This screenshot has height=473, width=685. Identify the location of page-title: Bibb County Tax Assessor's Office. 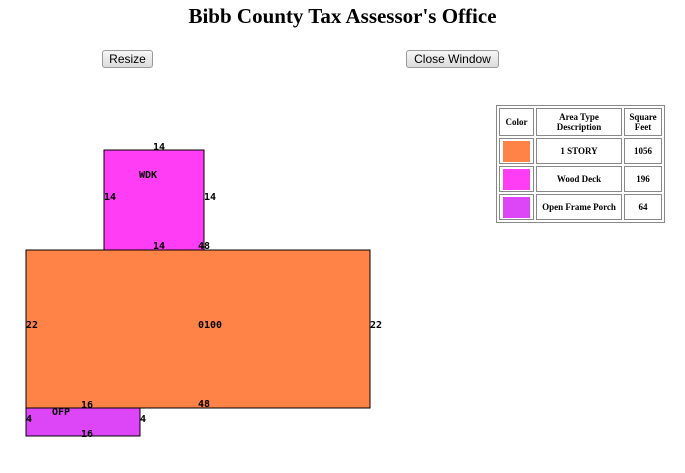
(342, 16).